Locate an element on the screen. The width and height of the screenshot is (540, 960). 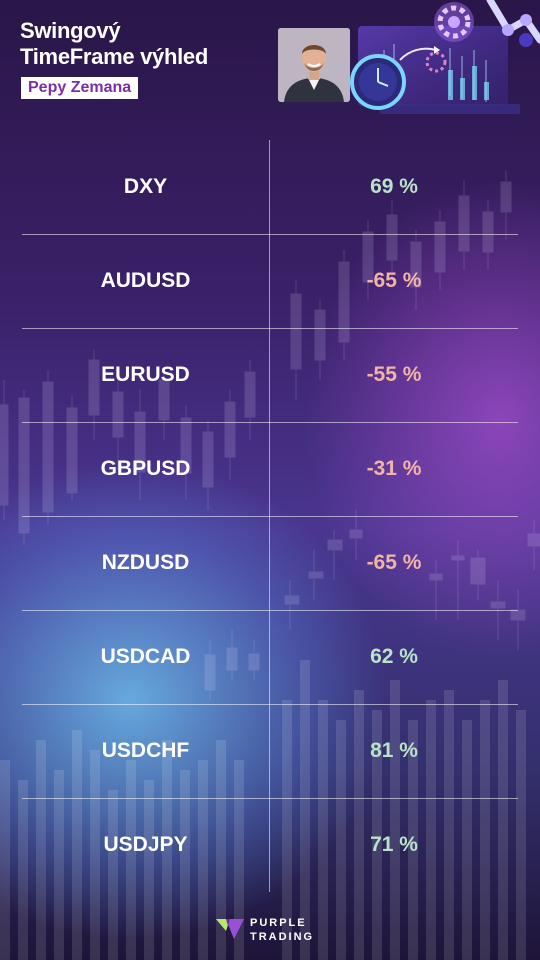
currency-pair-label: AUDUSD is located at coordinates (145, 280).